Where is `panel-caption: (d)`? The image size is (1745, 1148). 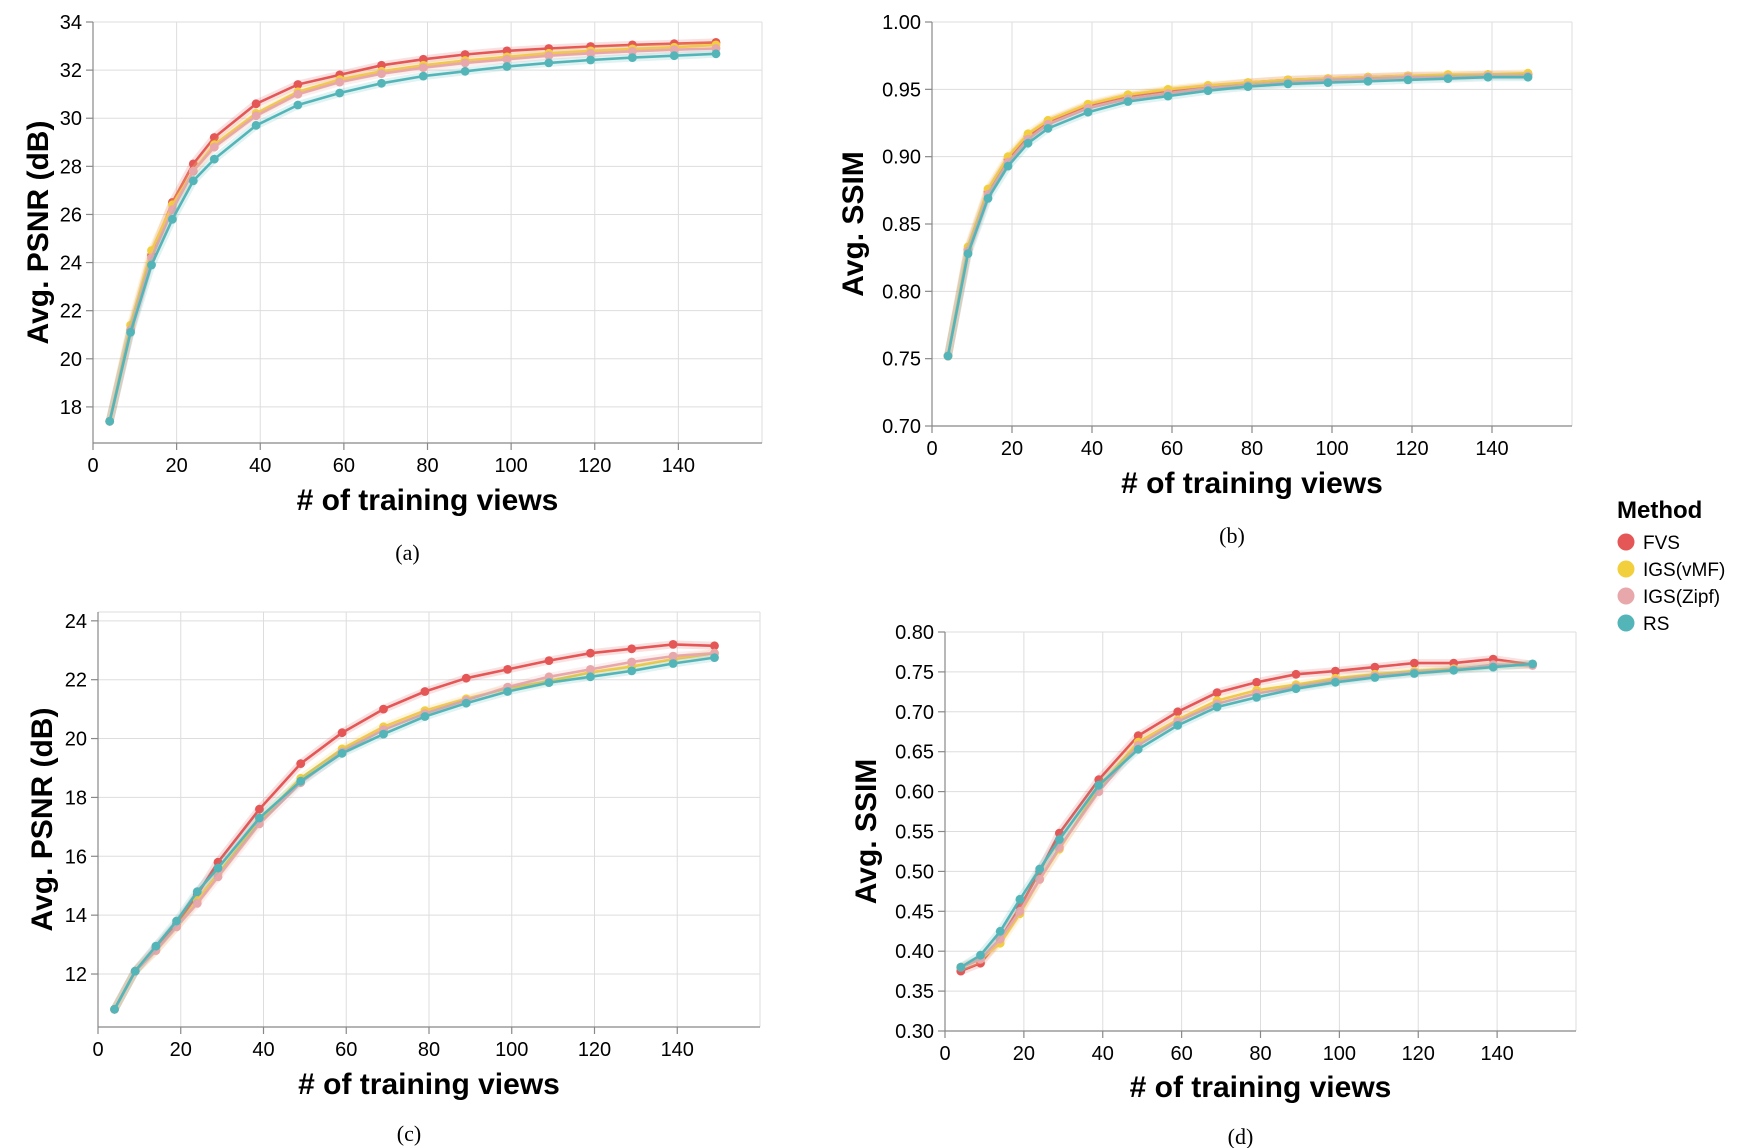 panel-caption: (d) is located at coordinates (1241, 1136).